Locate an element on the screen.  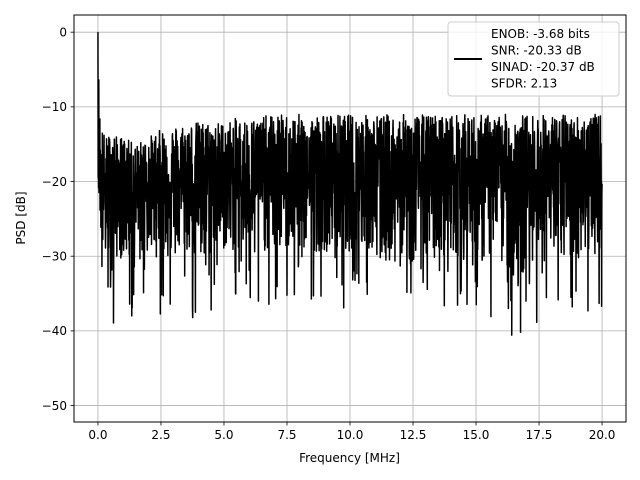
y-tick-label: 0 is located at coordinates (63, 32).